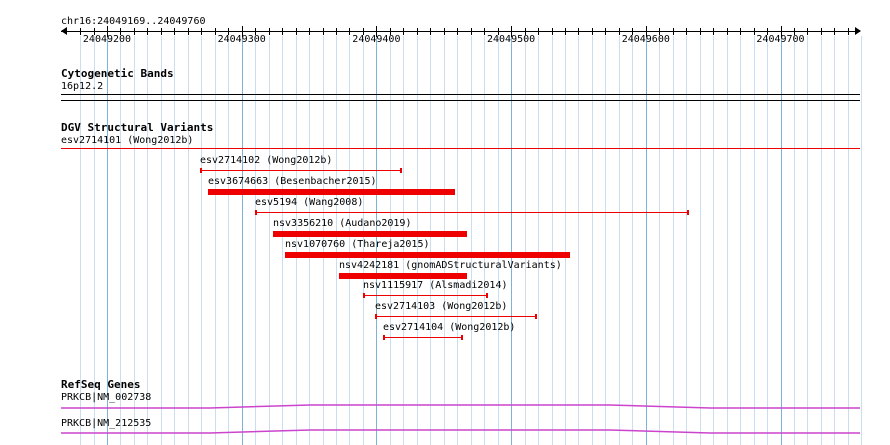 The height and width of the screenshot is (445, 890). I want to click on dgv-feature-label: nsv4242181 (gnomADStructuralVariants), so click(450, 265).